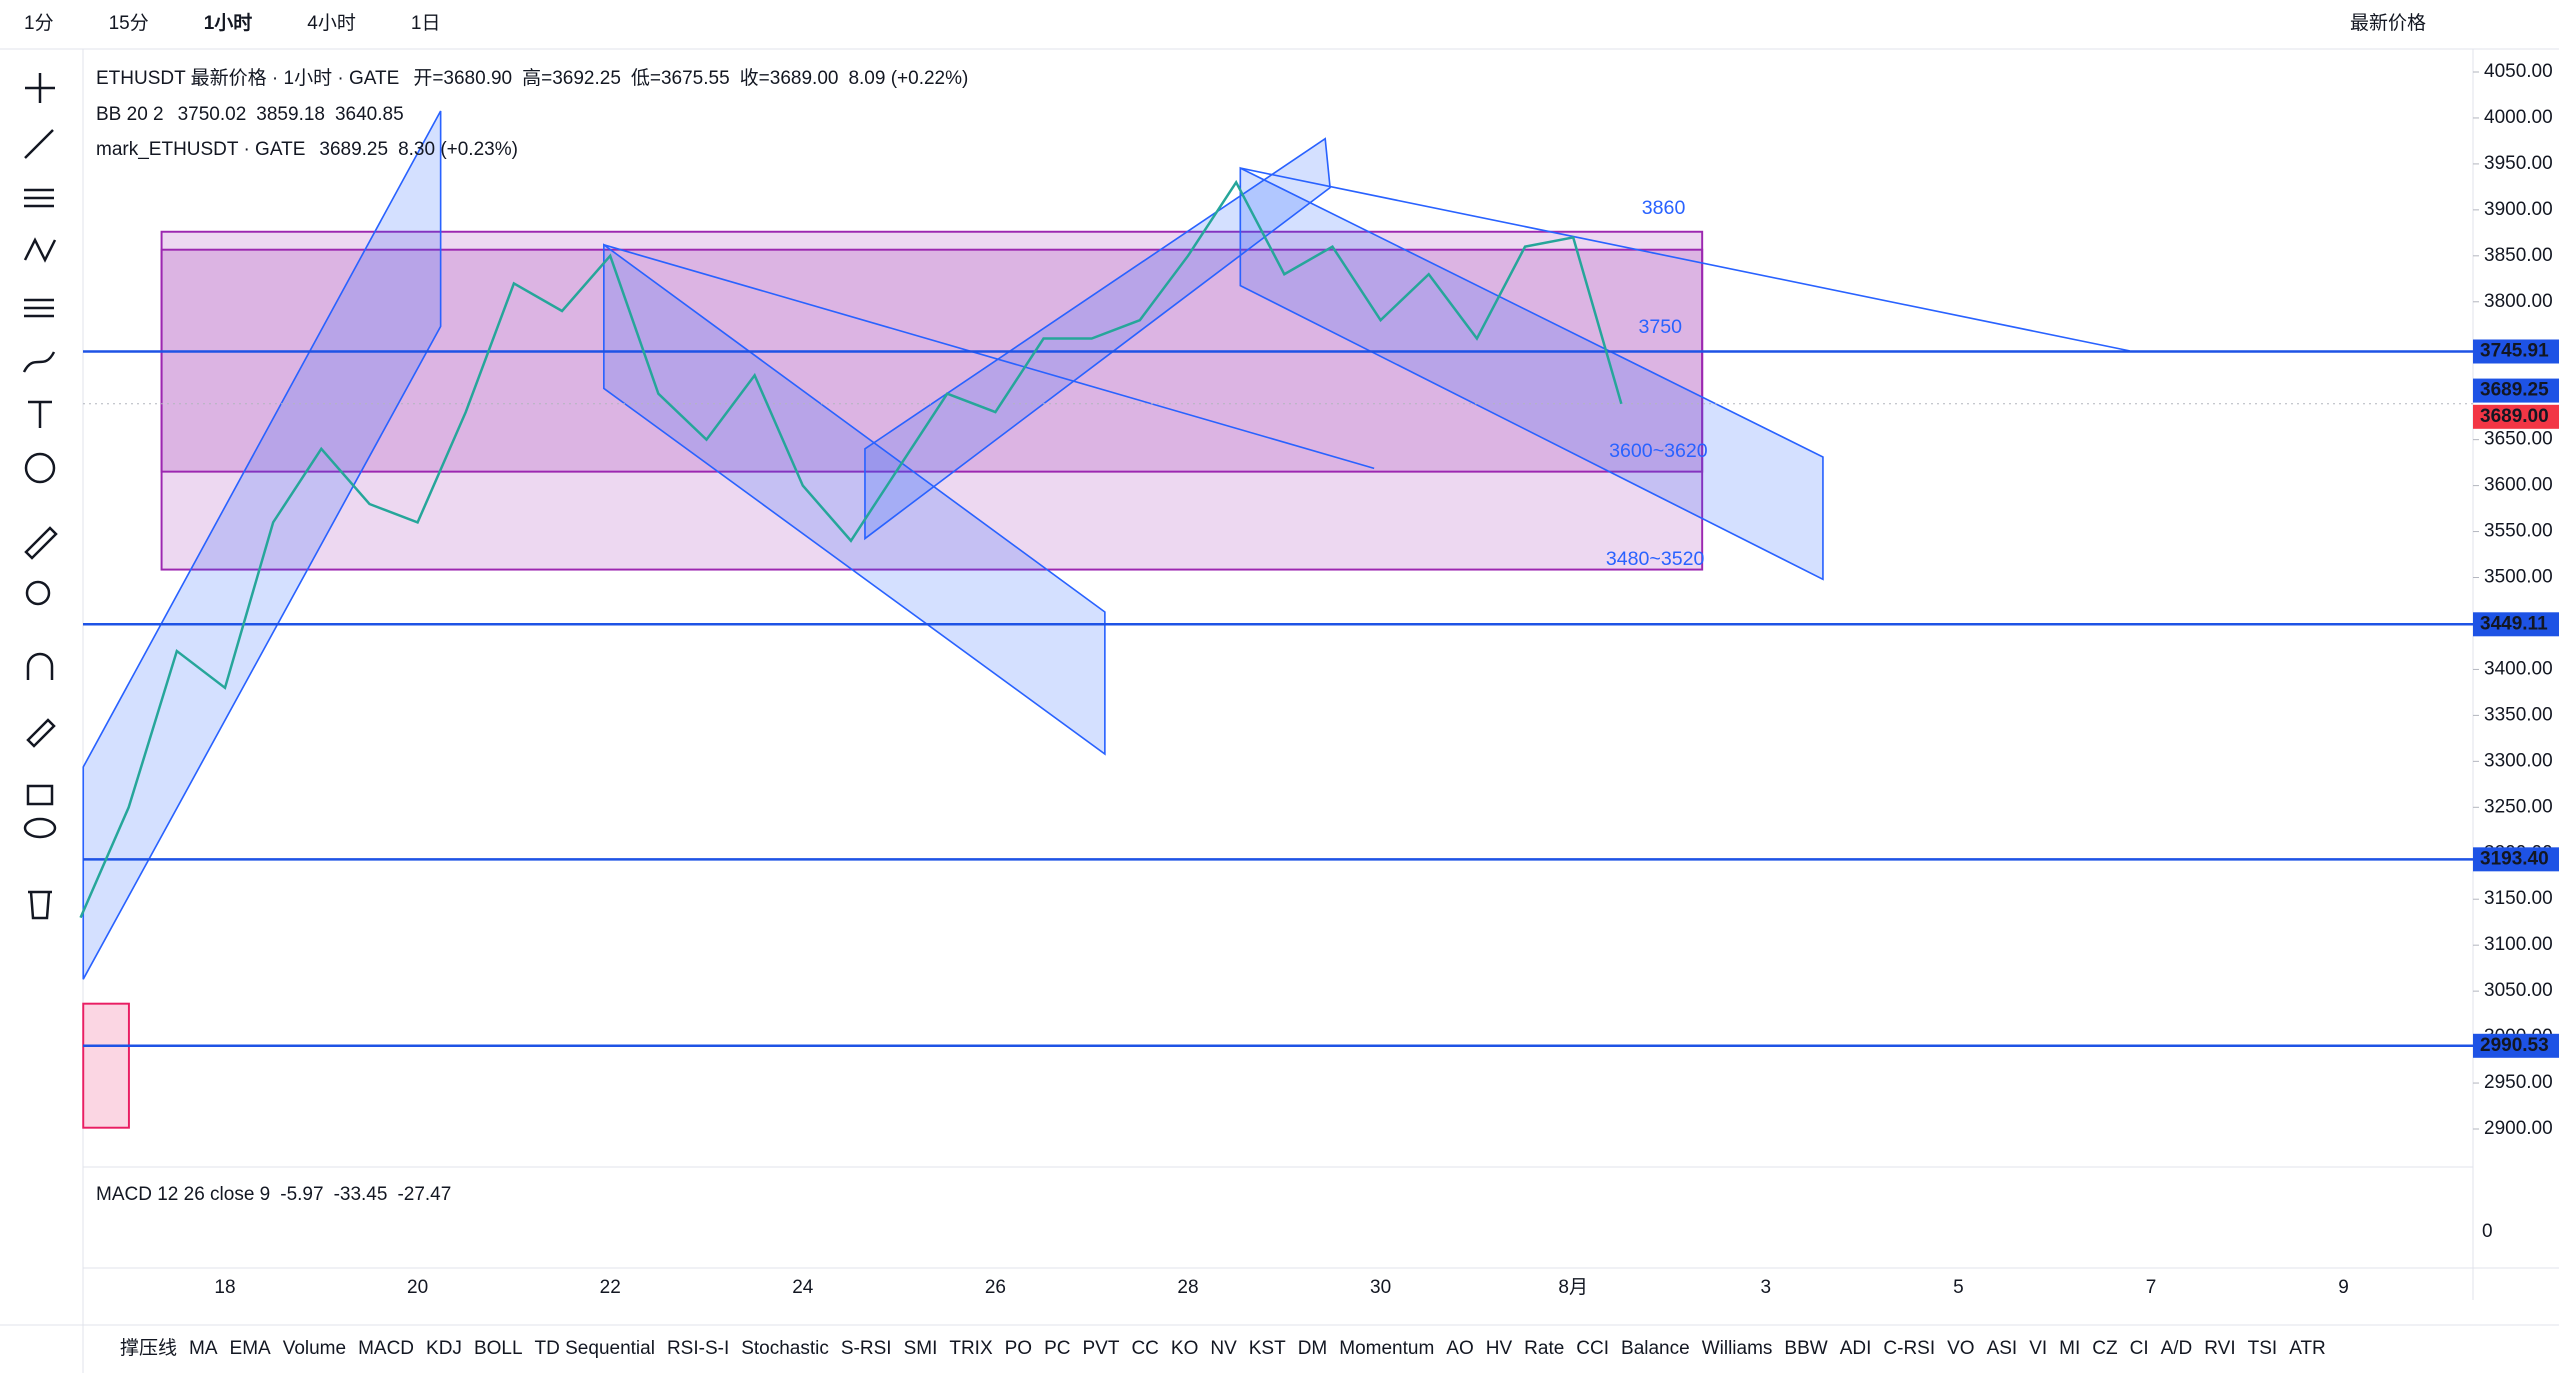 The width and height of the screenshot is (2559, 1373). I want to click on y-tick-label: 3550.00, so click(2518, 531).